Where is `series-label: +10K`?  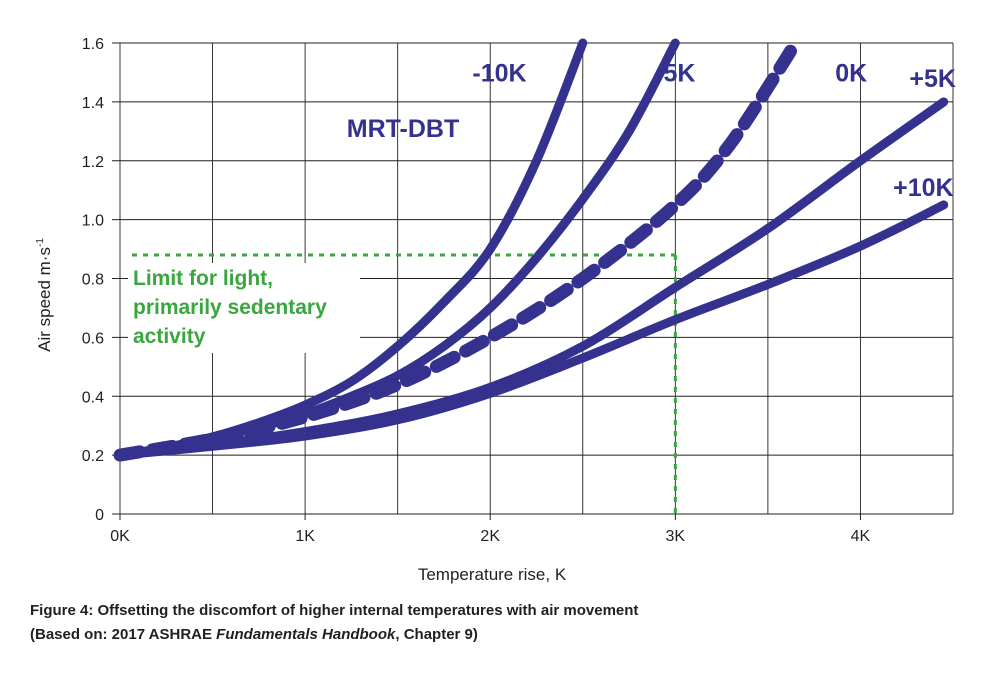
series-label: +10K is located at coordinates (923, 188).